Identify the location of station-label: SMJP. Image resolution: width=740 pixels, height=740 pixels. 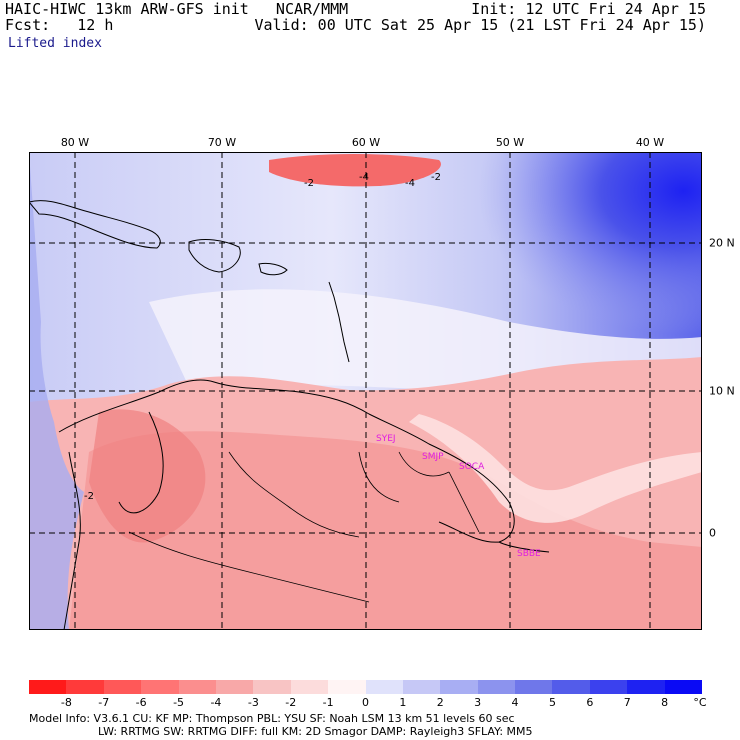
(433, 457).